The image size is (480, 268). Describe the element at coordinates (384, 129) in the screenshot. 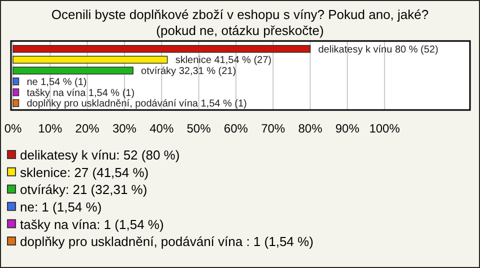

I see `x-tick-label: 100%` at that location.